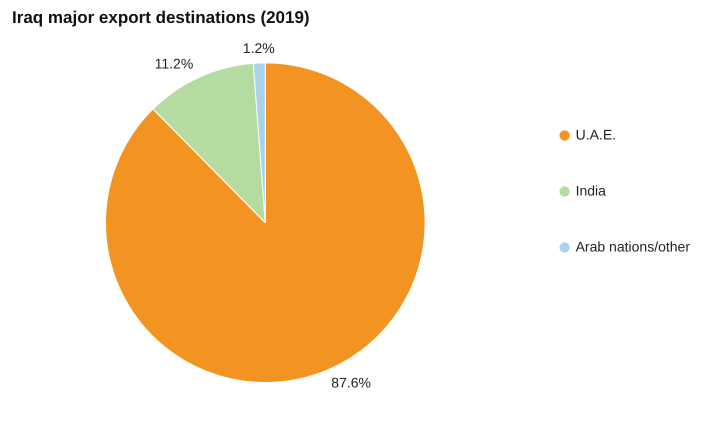  What do you see at coordinates (591, 190) in the screenshot?
I see `legend-label: India` at bounding box center [591, 190].